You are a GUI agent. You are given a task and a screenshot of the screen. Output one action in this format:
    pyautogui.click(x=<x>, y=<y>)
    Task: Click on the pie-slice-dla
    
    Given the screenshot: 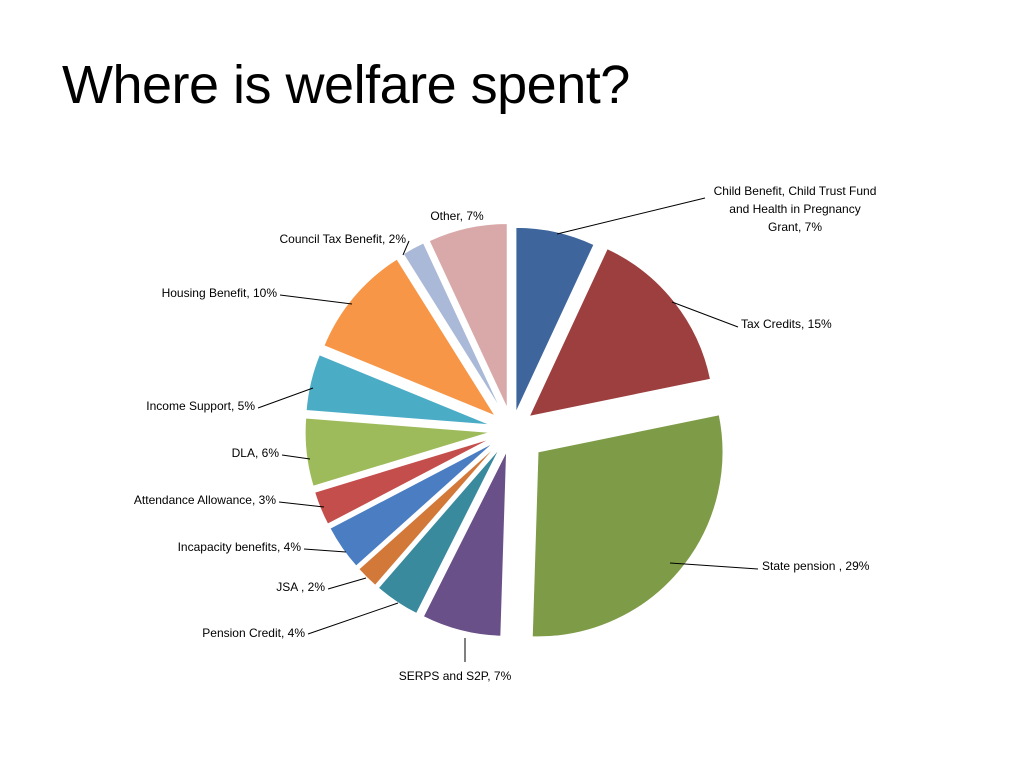 What is the action you would take?
    pyautogui.click(x=397, y=452)
    